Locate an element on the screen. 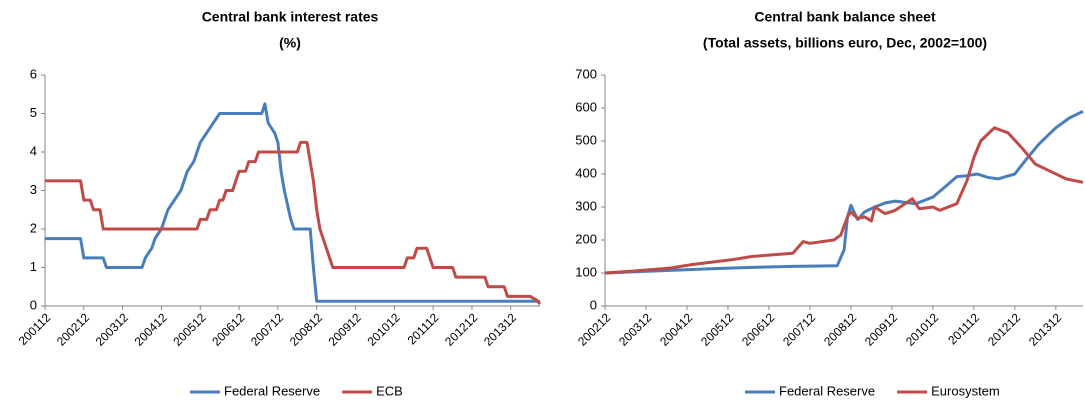 Image resolution: width=1085 pixels, height=411 pixels. y-tick-label: 3 is located at coordinates (33, 189).